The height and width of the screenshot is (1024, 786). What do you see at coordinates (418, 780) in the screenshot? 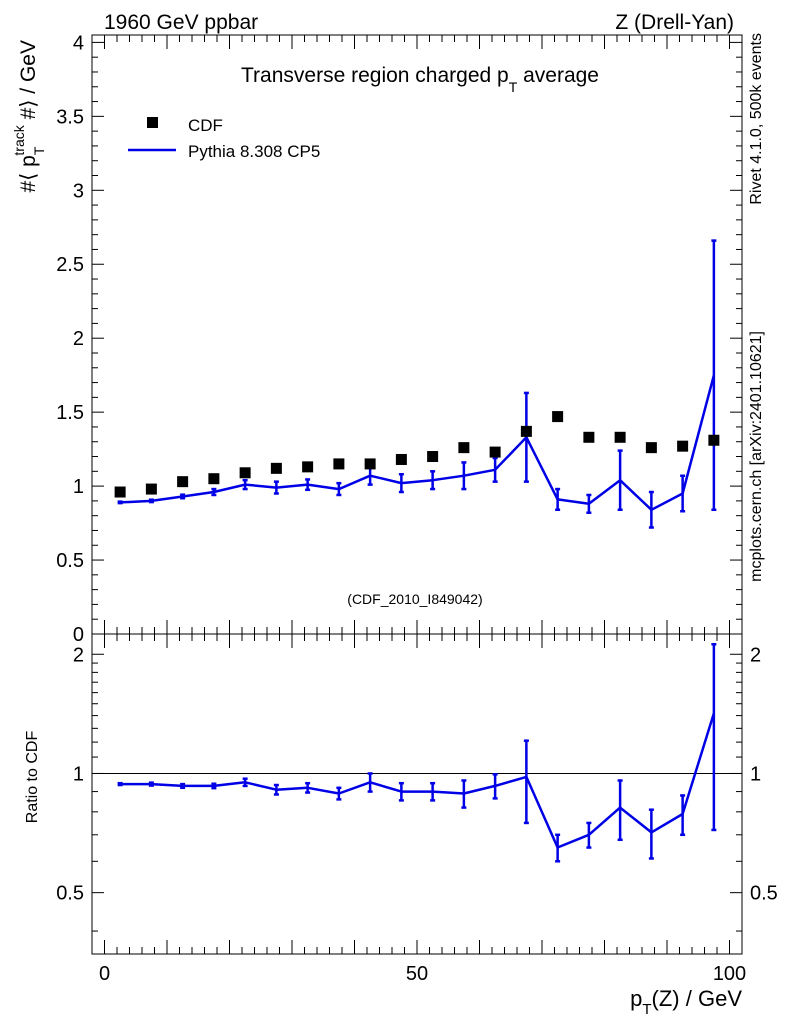
I see `ratio-series-line` at bounding box center [418, 780].